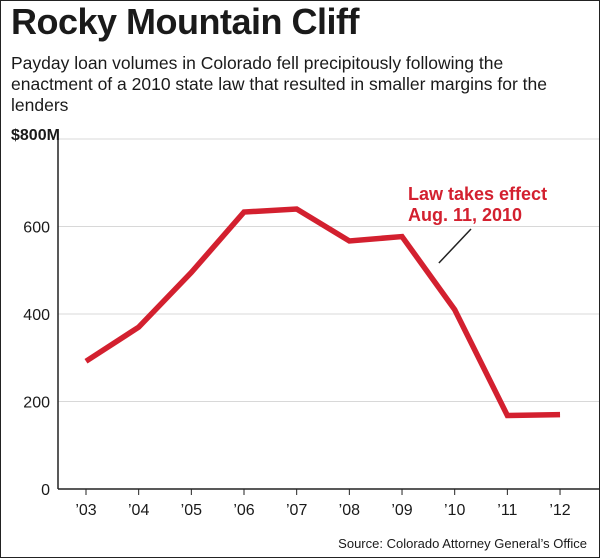 Image resolution: width=600 pixels, height=558 pixels. I want to click on x-tick-label-6: ’09, so click(401, 510).